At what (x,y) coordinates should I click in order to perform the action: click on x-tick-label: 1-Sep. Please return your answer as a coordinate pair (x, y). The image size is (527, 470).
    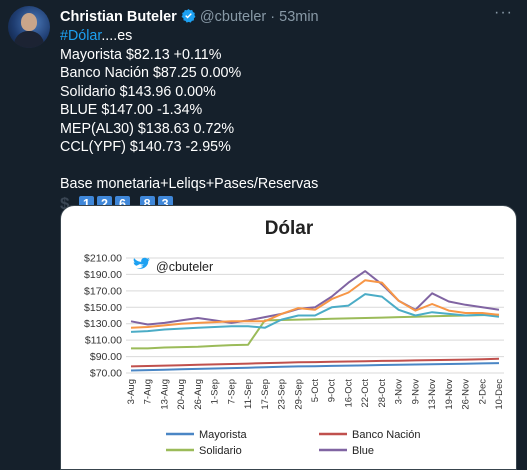
    Looking at the image, I should click on (215, 391).